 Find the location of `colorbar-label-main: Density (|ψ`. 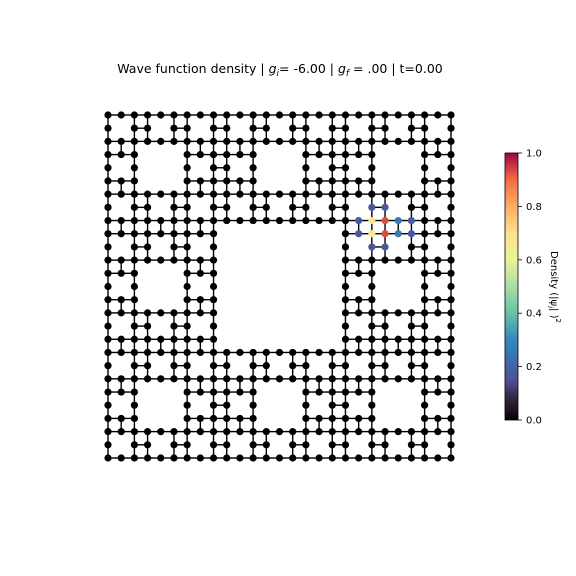

colorbar-label-main: Density (|ψ is located at coordinates (553, 278).